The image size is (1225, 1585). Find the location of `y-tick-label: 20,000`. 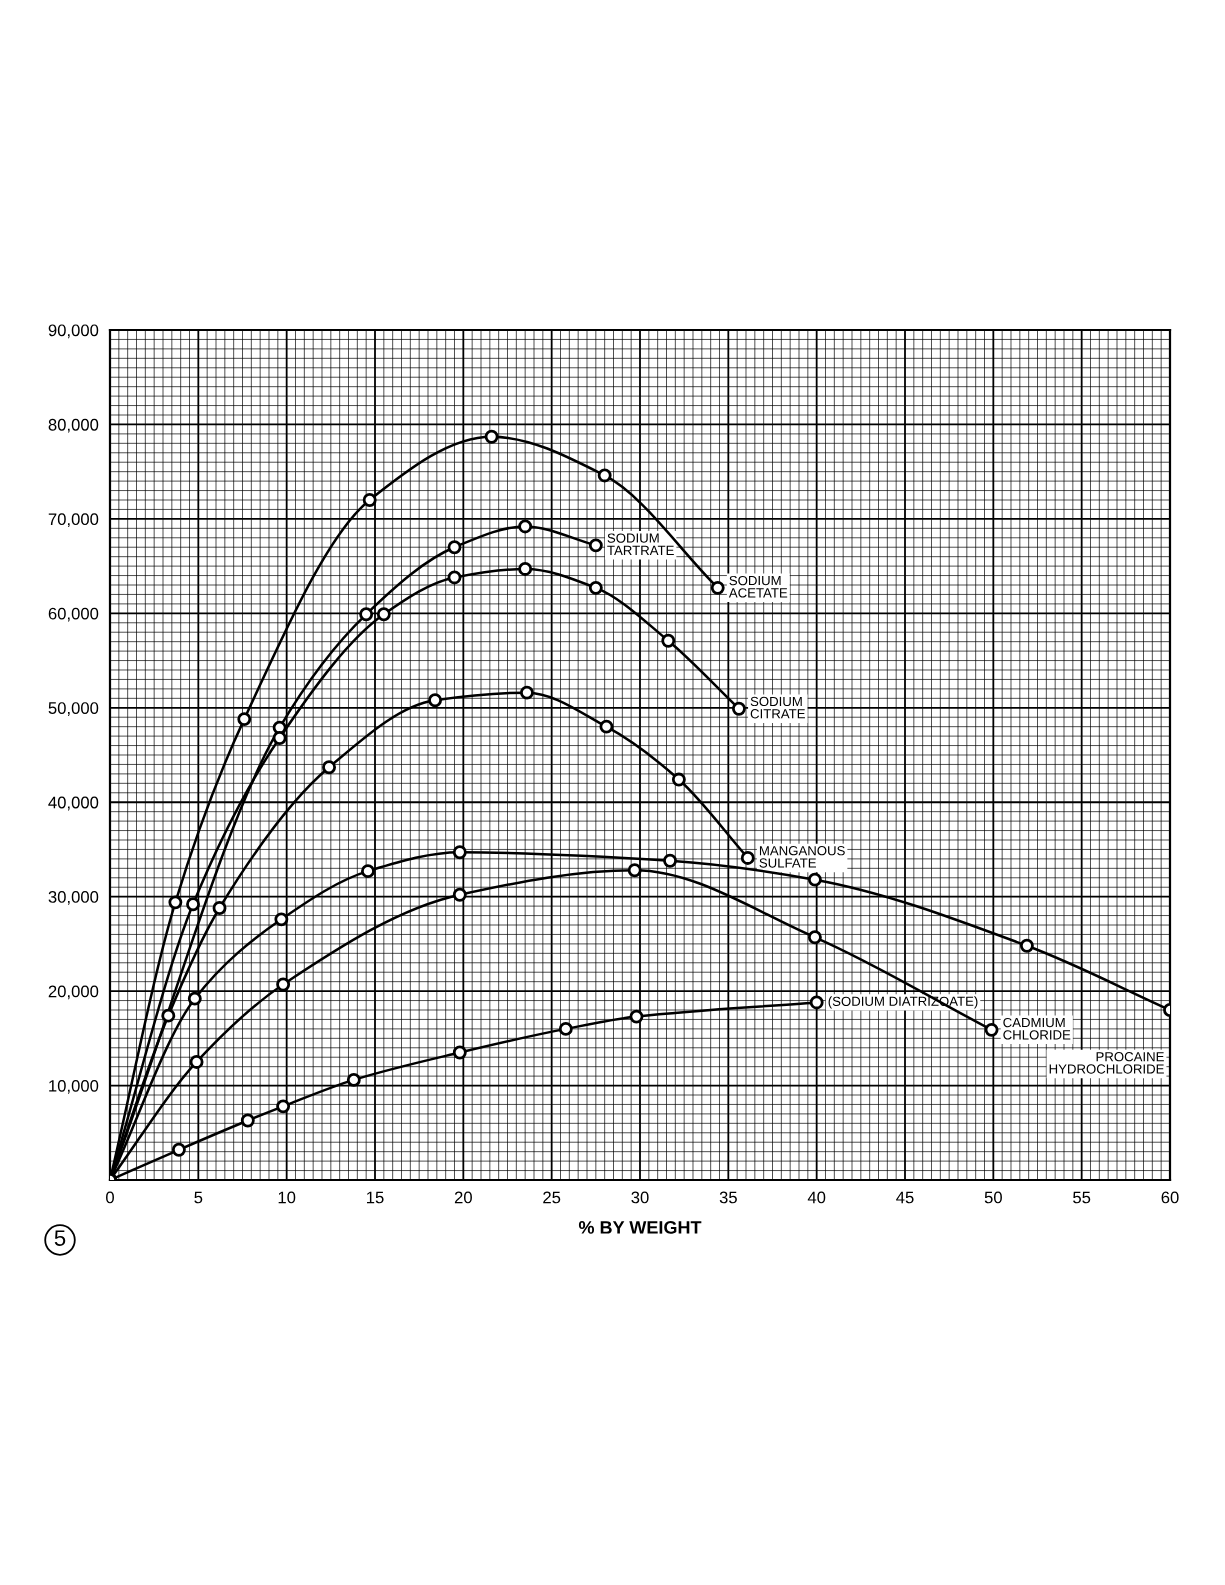

y-tick-label: 20,000 is located at coordinates (73, 992).